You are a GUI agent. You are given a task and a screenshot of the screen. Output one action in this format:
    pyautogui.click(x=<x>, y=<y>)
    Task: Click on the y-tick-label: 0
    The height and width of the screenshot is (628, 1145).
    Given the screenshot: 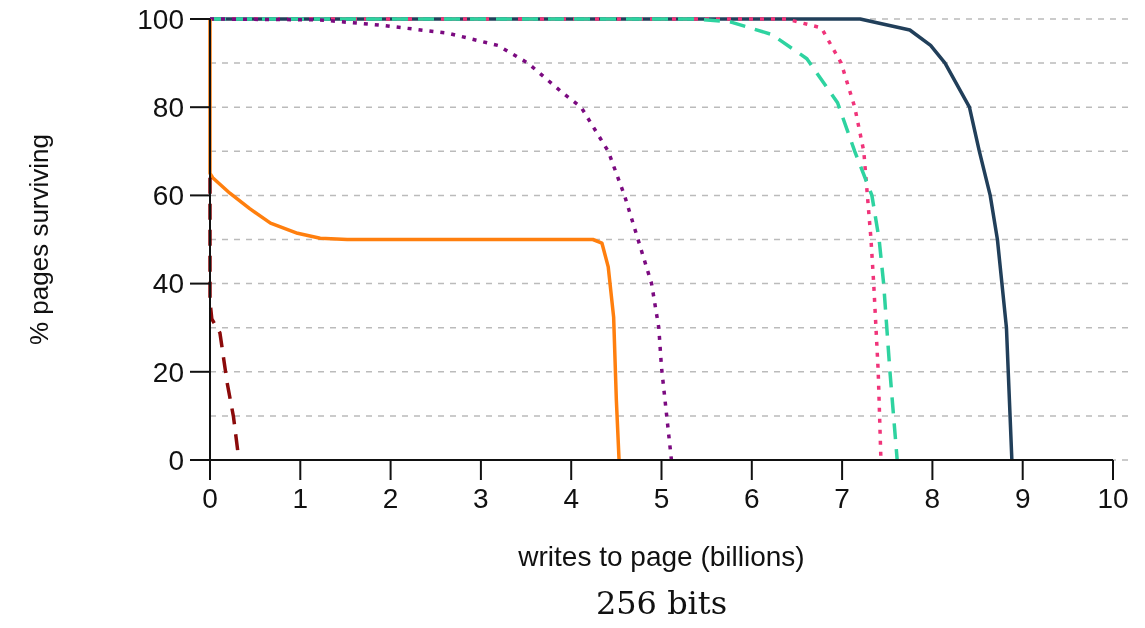 What is the action you would take?
    pyautogui.click(x=176, y=460)
    